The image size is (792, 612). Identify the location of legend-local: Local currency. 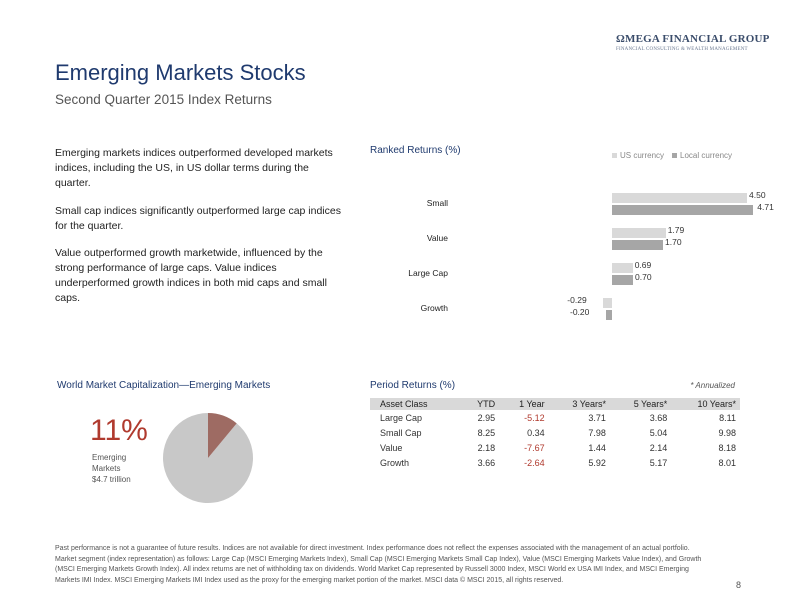
(702, 155).